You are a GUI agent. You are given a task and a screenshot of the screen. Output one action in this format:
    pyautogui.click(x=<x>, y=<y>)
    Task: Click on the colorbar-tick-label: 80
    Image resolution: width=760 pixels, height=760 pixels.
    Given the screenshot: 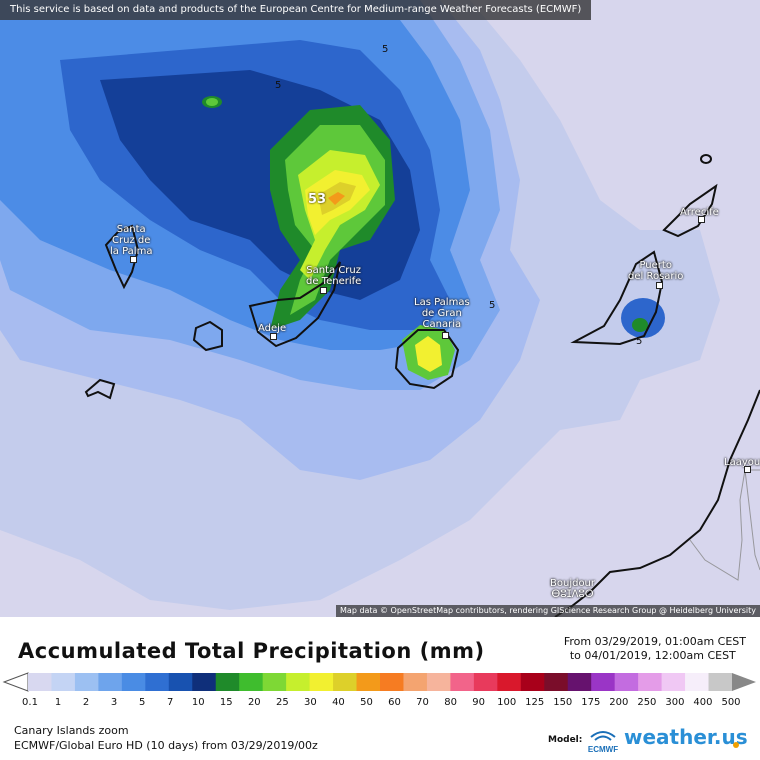 What is the action you would take?
    pyautogui.click(x=450, y=702)
    